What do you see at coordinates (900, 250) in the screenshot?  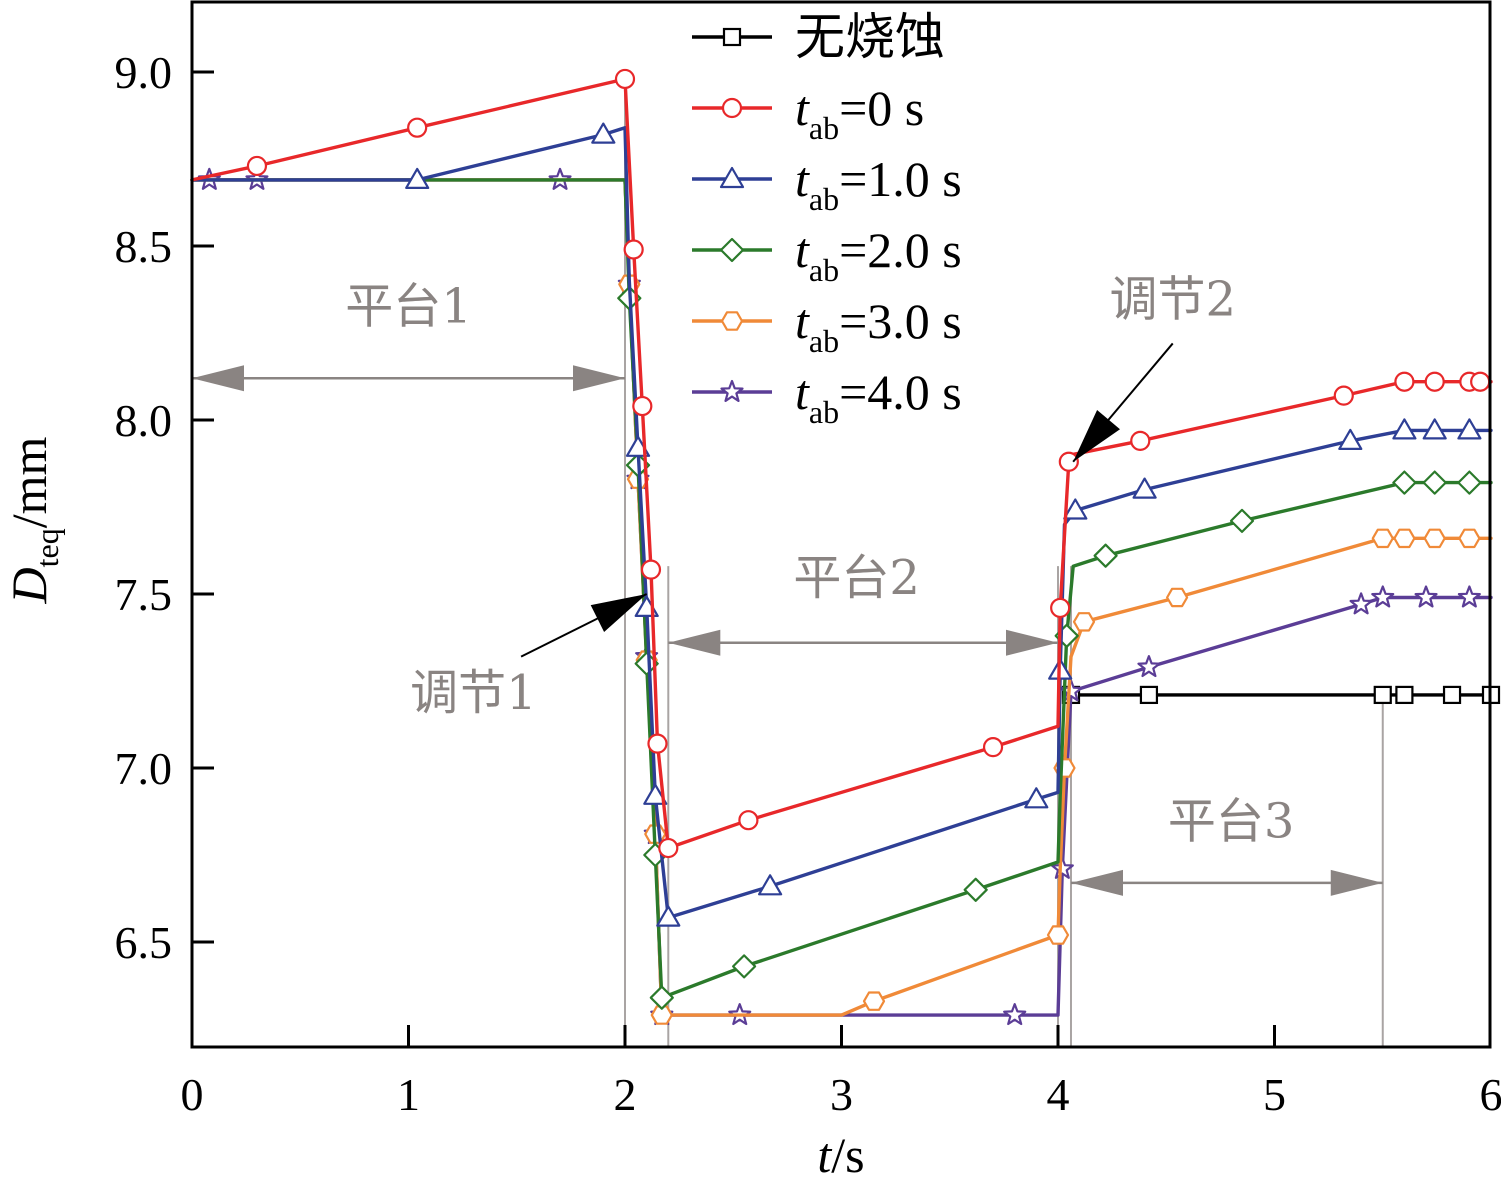 I see `legend-label-rest-3: =2.0 s` at bounding box center [900, 250].